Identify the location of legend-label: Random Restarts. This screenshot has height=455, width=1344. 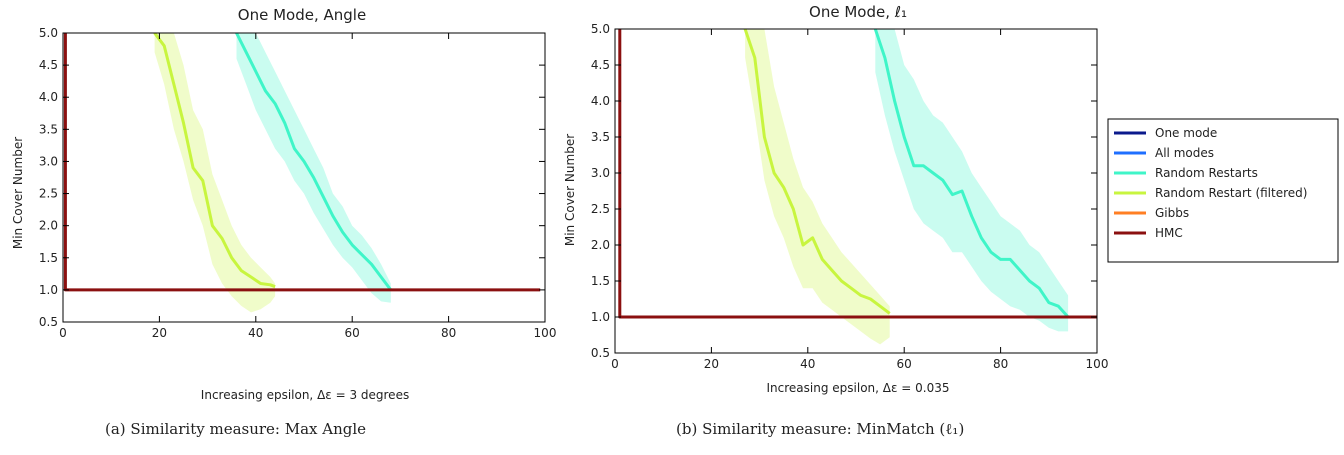
(1206, 173).